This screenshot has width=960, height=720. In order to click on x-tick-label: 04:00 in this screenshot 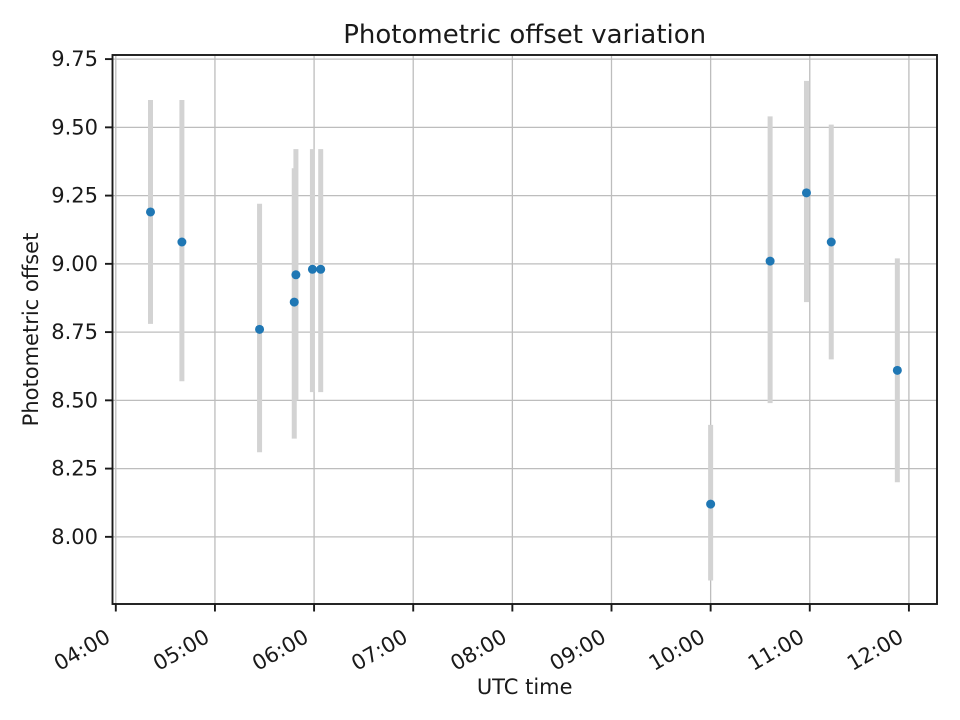, I will do `click(82, 650)`.